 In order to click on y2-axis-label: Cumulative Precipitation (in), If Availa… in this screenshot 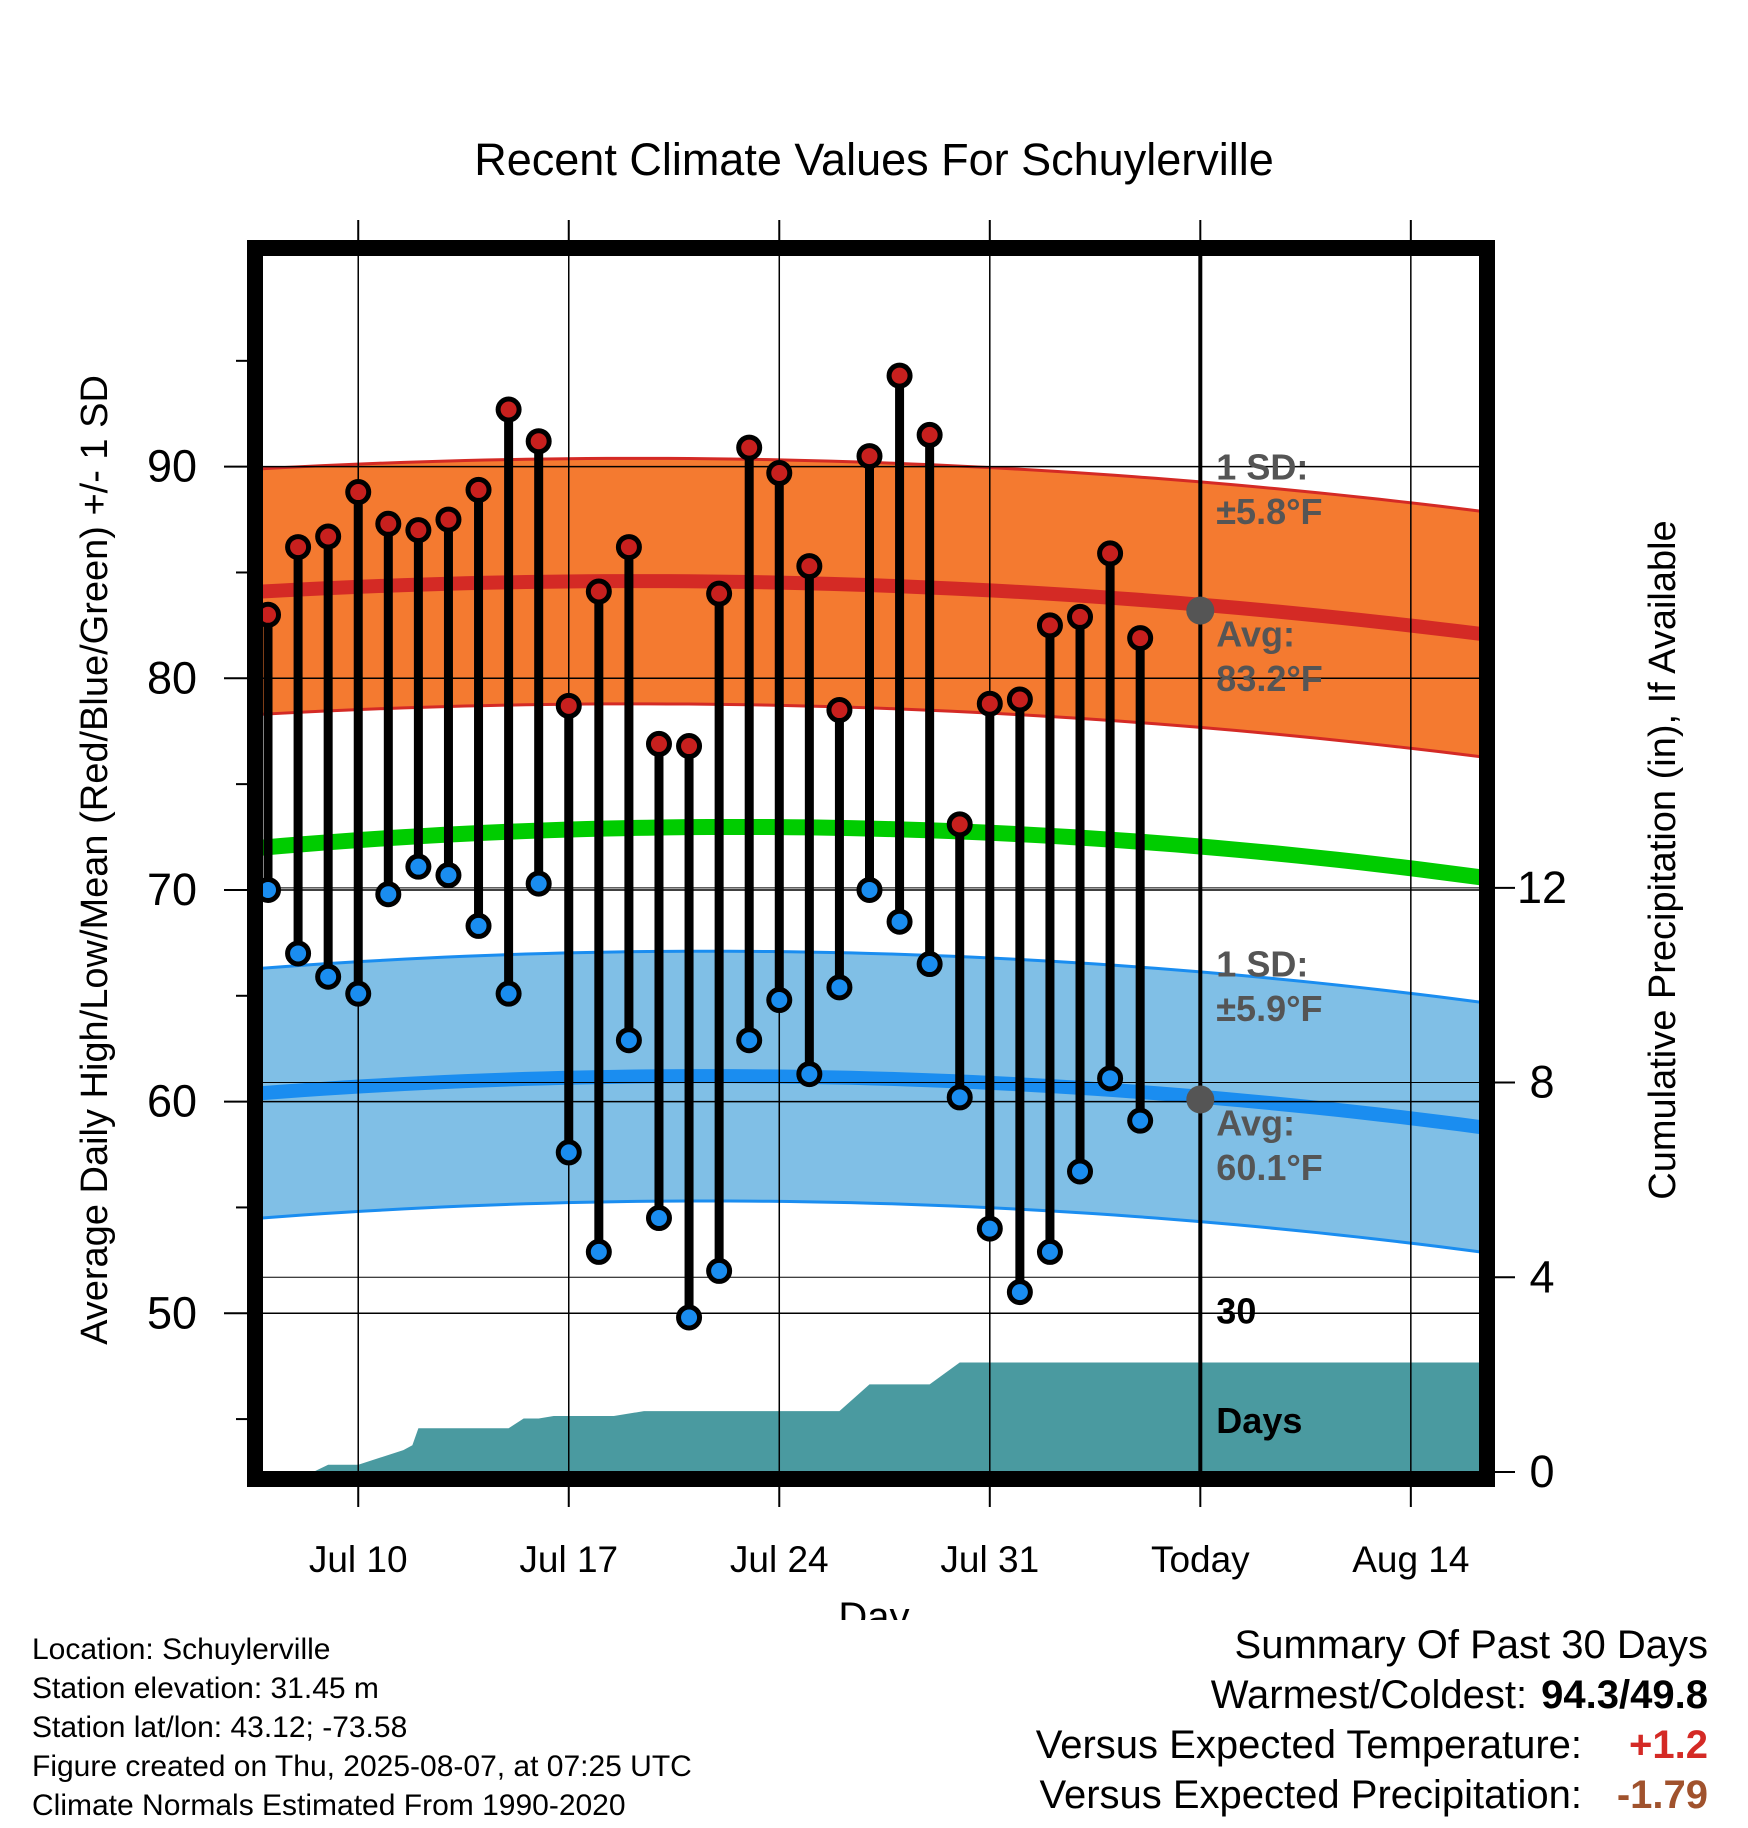, I will do `click(1663, 859)`.